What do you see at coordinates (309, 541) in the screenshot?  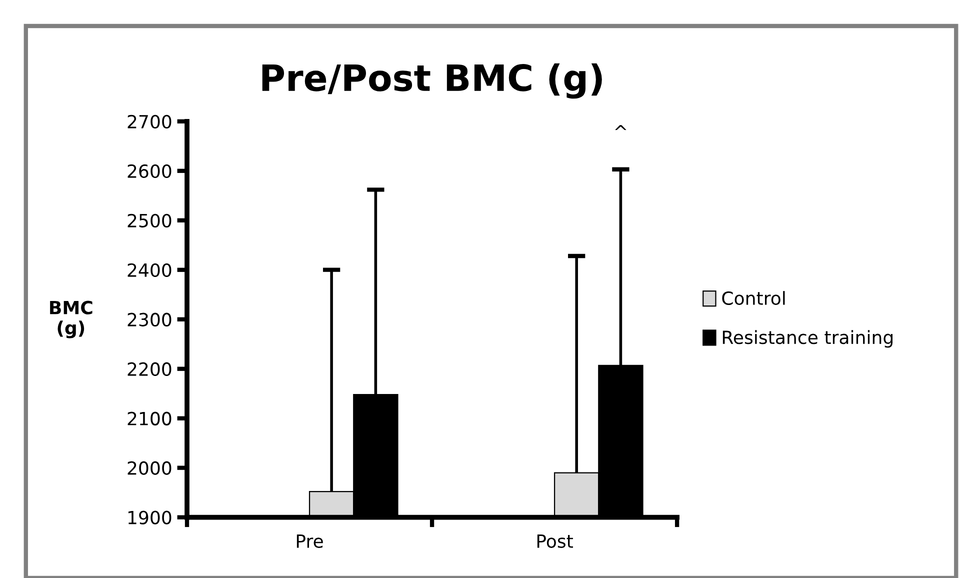 I see `x-tick-label: Pre` at bounding box center [309, 541].